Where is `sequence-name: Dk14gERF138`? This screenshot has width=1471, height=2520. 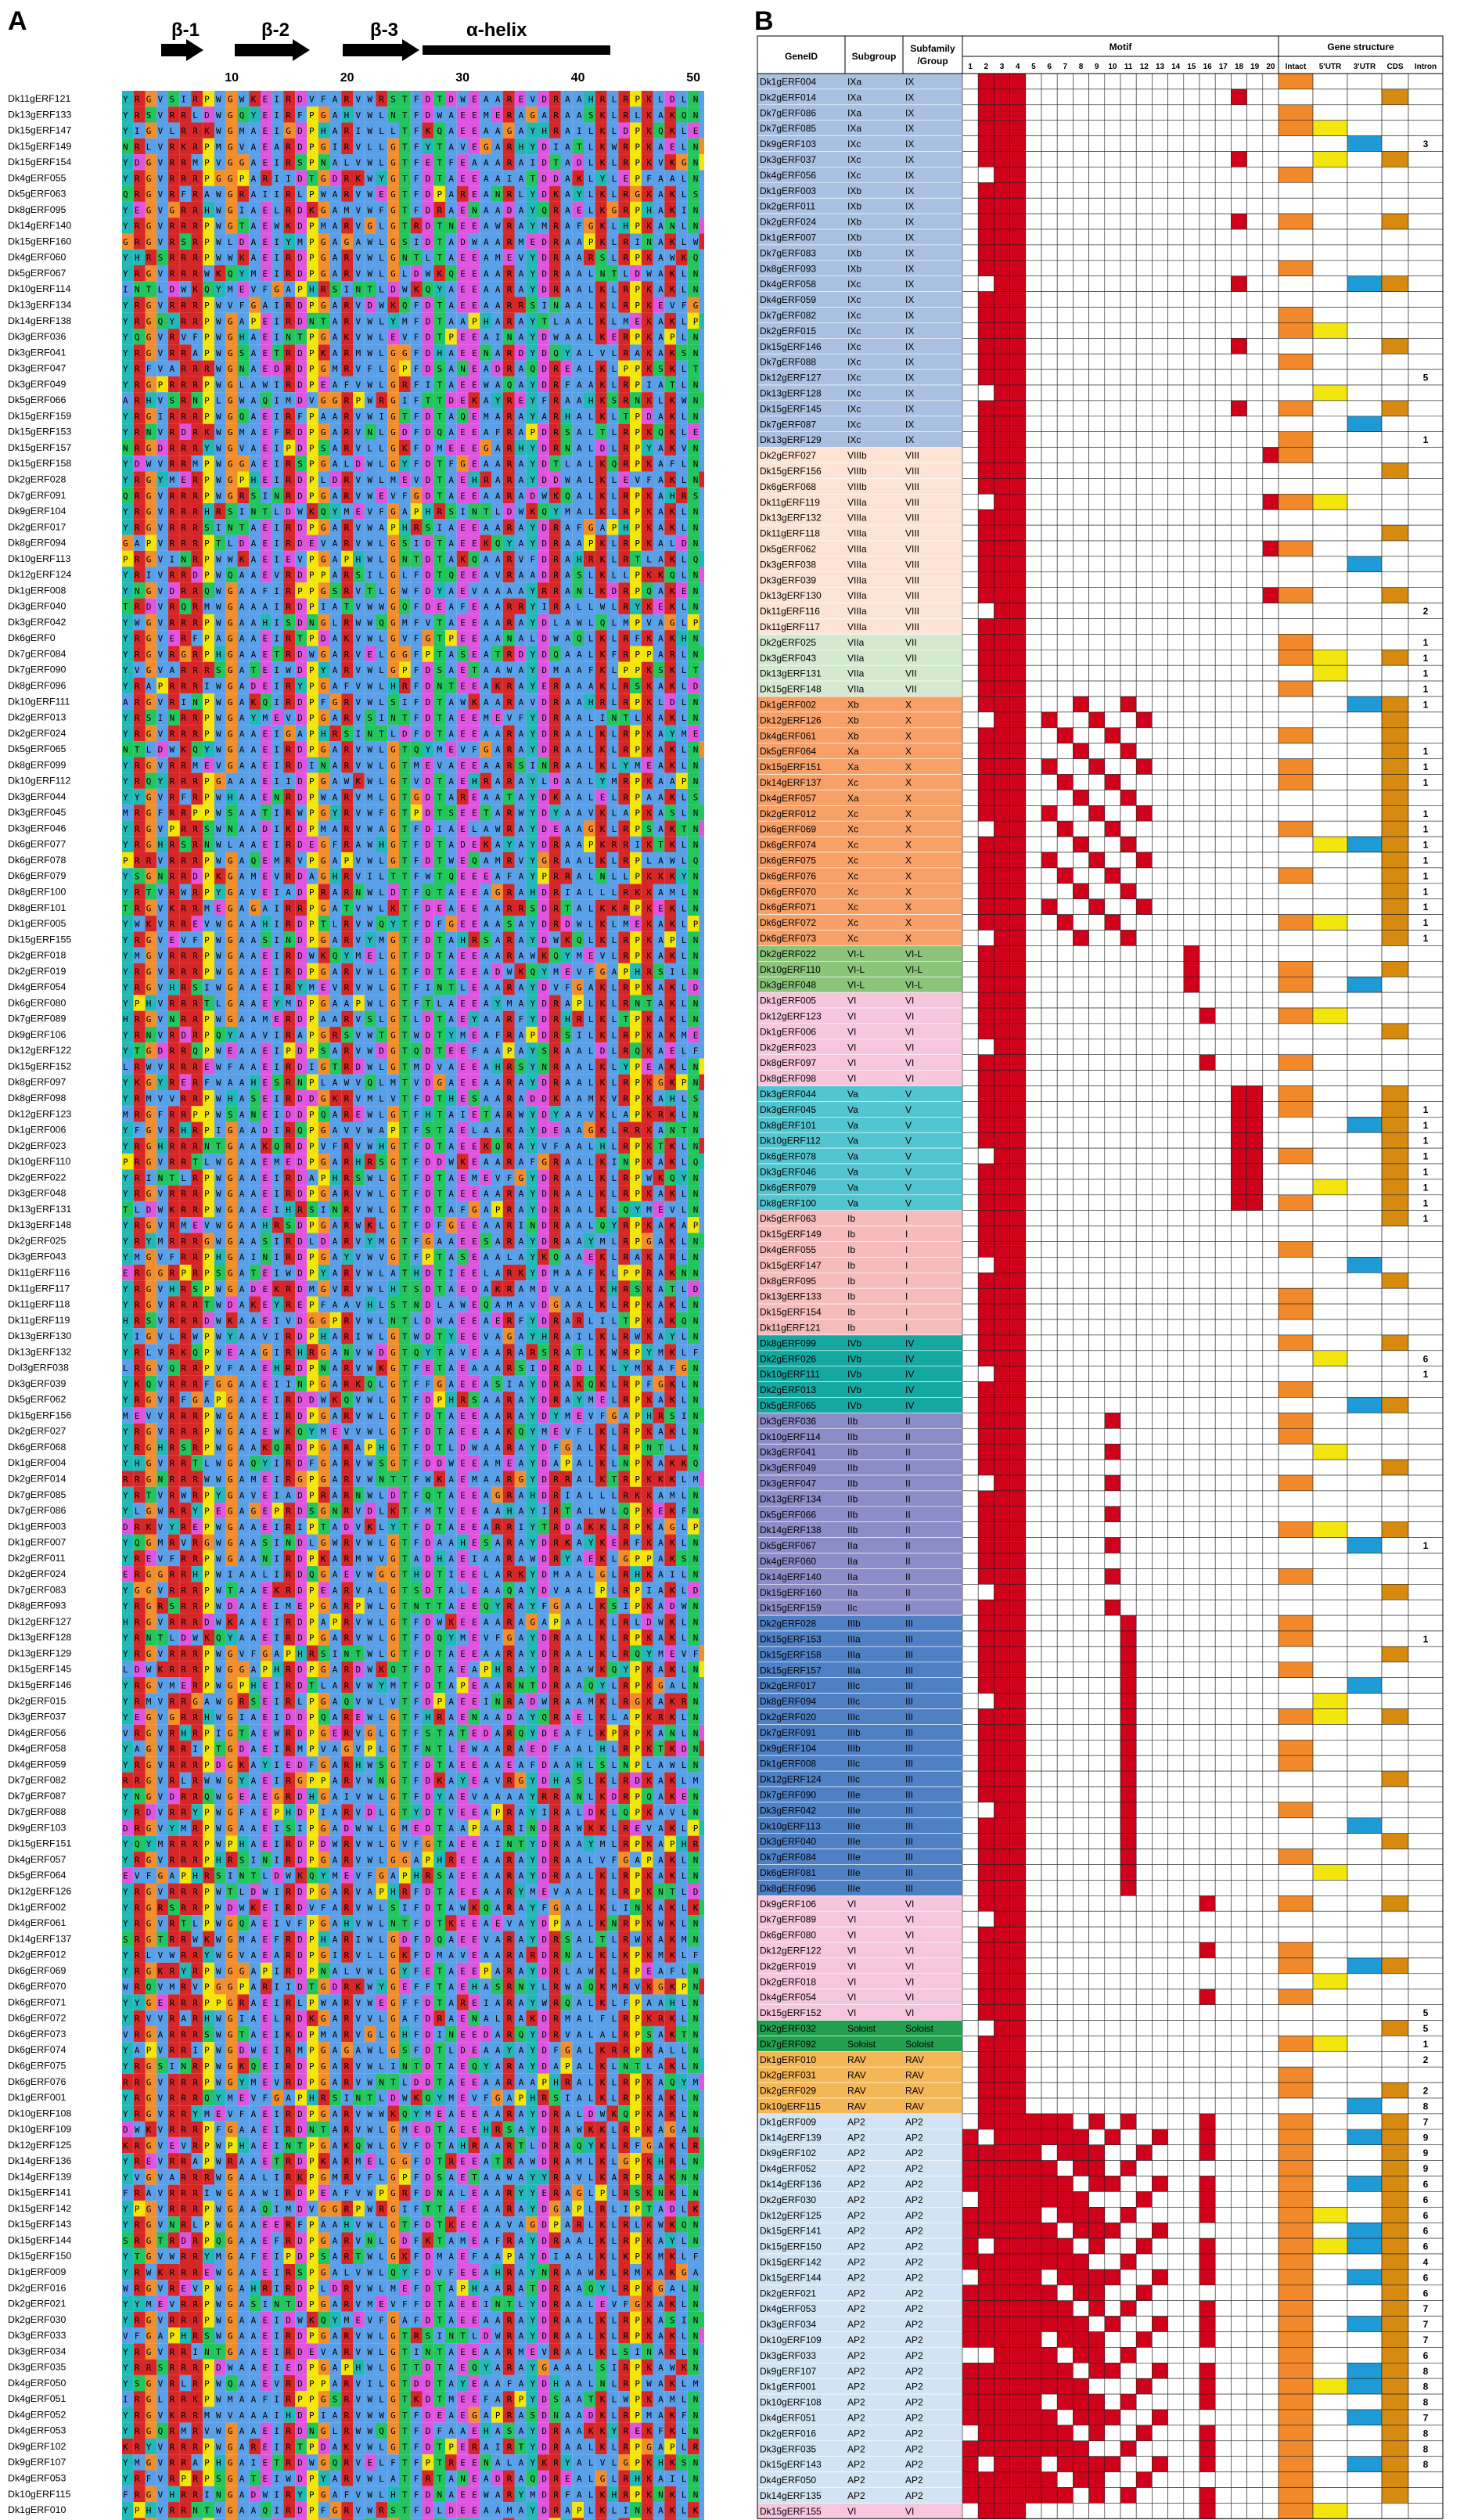
sequence-name: Dk14gERF138 is located at coordinates (40, 320).